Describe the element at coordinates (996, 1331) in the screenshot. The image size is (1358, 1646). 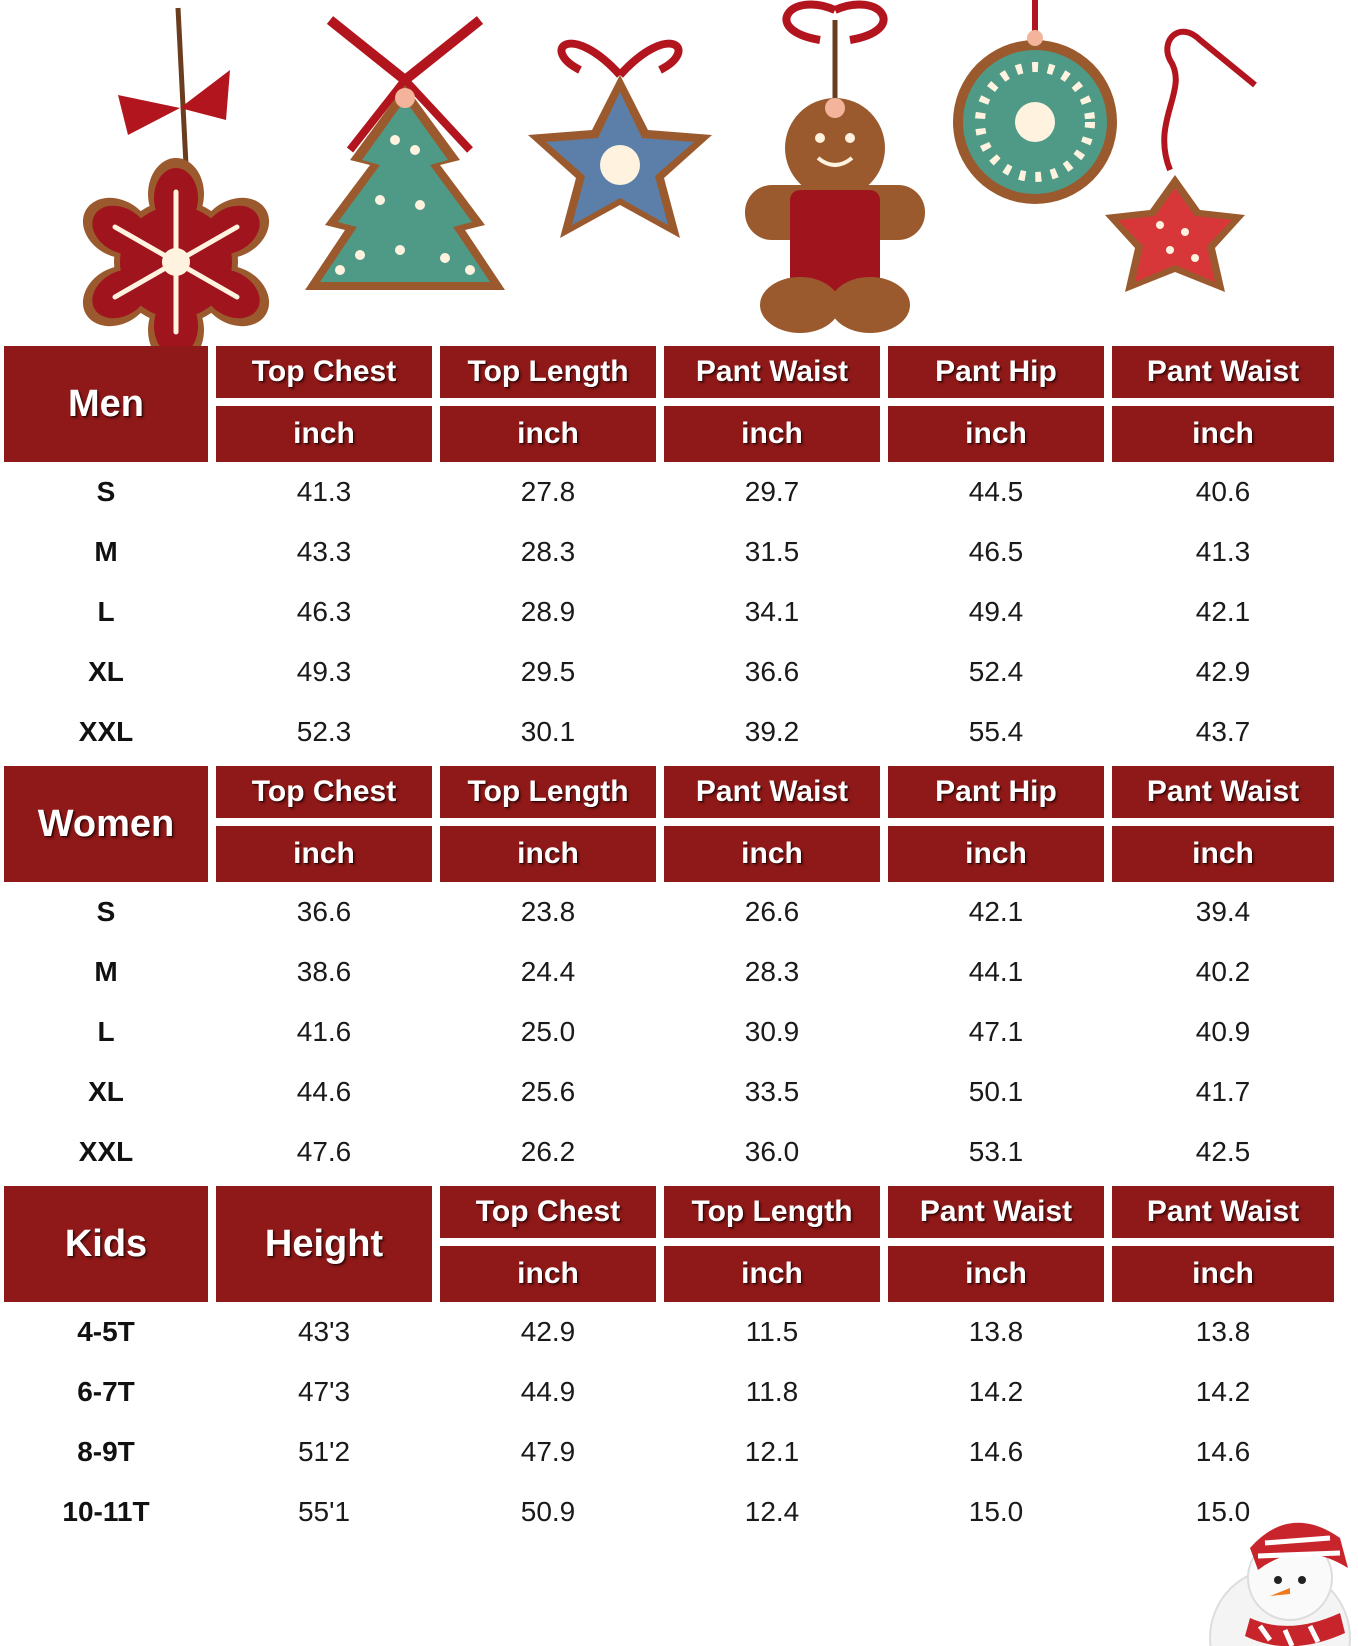
I see `table-cell: 13.8` at that location.